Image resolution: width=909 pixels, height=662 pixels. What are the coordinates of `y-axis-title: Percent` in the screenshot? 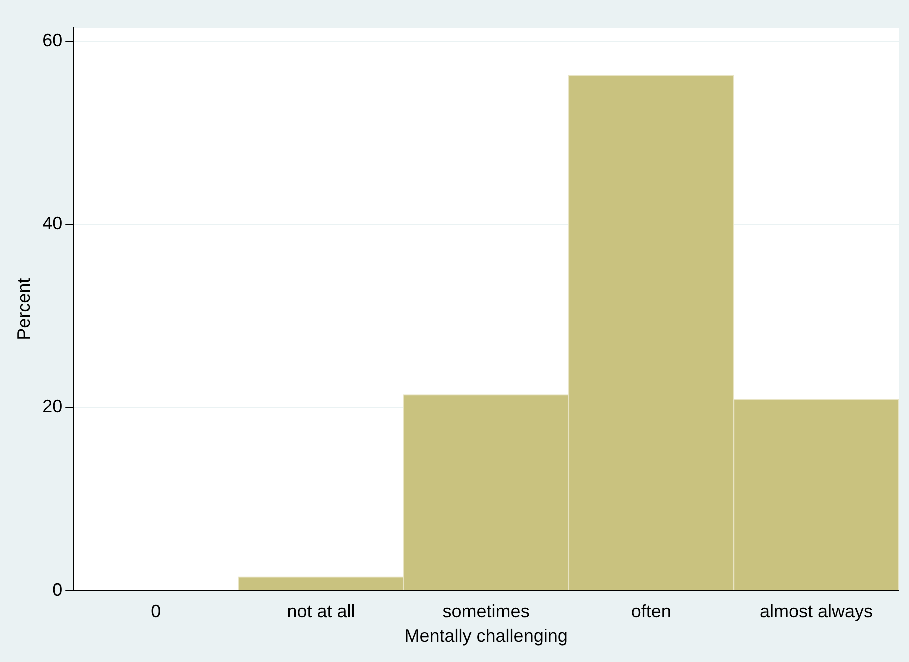 It's located at (24, 309).